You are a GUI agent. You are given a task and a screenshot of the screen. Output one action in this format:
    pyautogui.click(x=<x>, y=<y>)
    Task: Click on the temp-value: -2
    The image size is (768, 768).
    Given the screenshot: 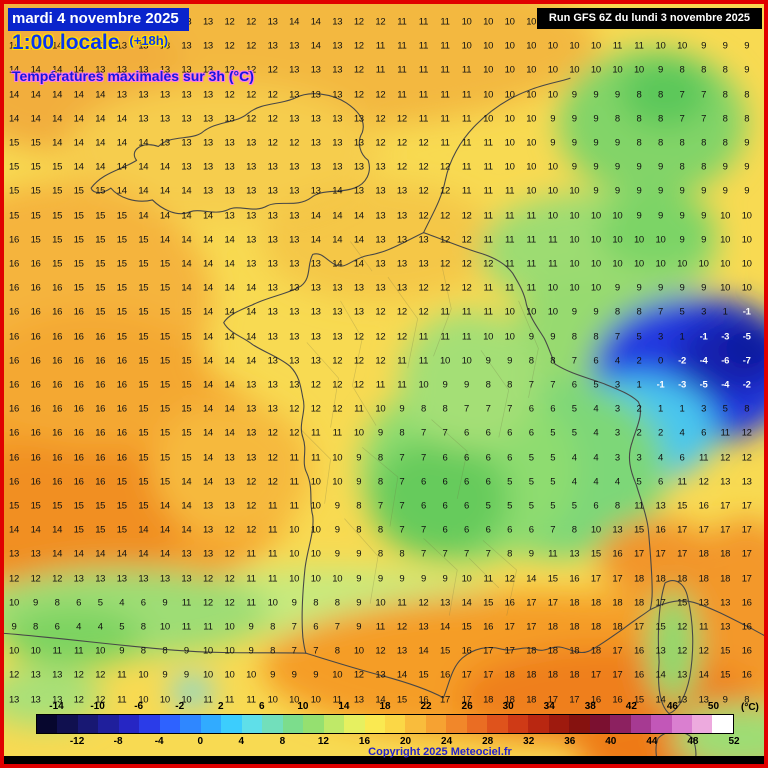 What is the action you would take?
    pyautogui.click(x=746, y=385)
    